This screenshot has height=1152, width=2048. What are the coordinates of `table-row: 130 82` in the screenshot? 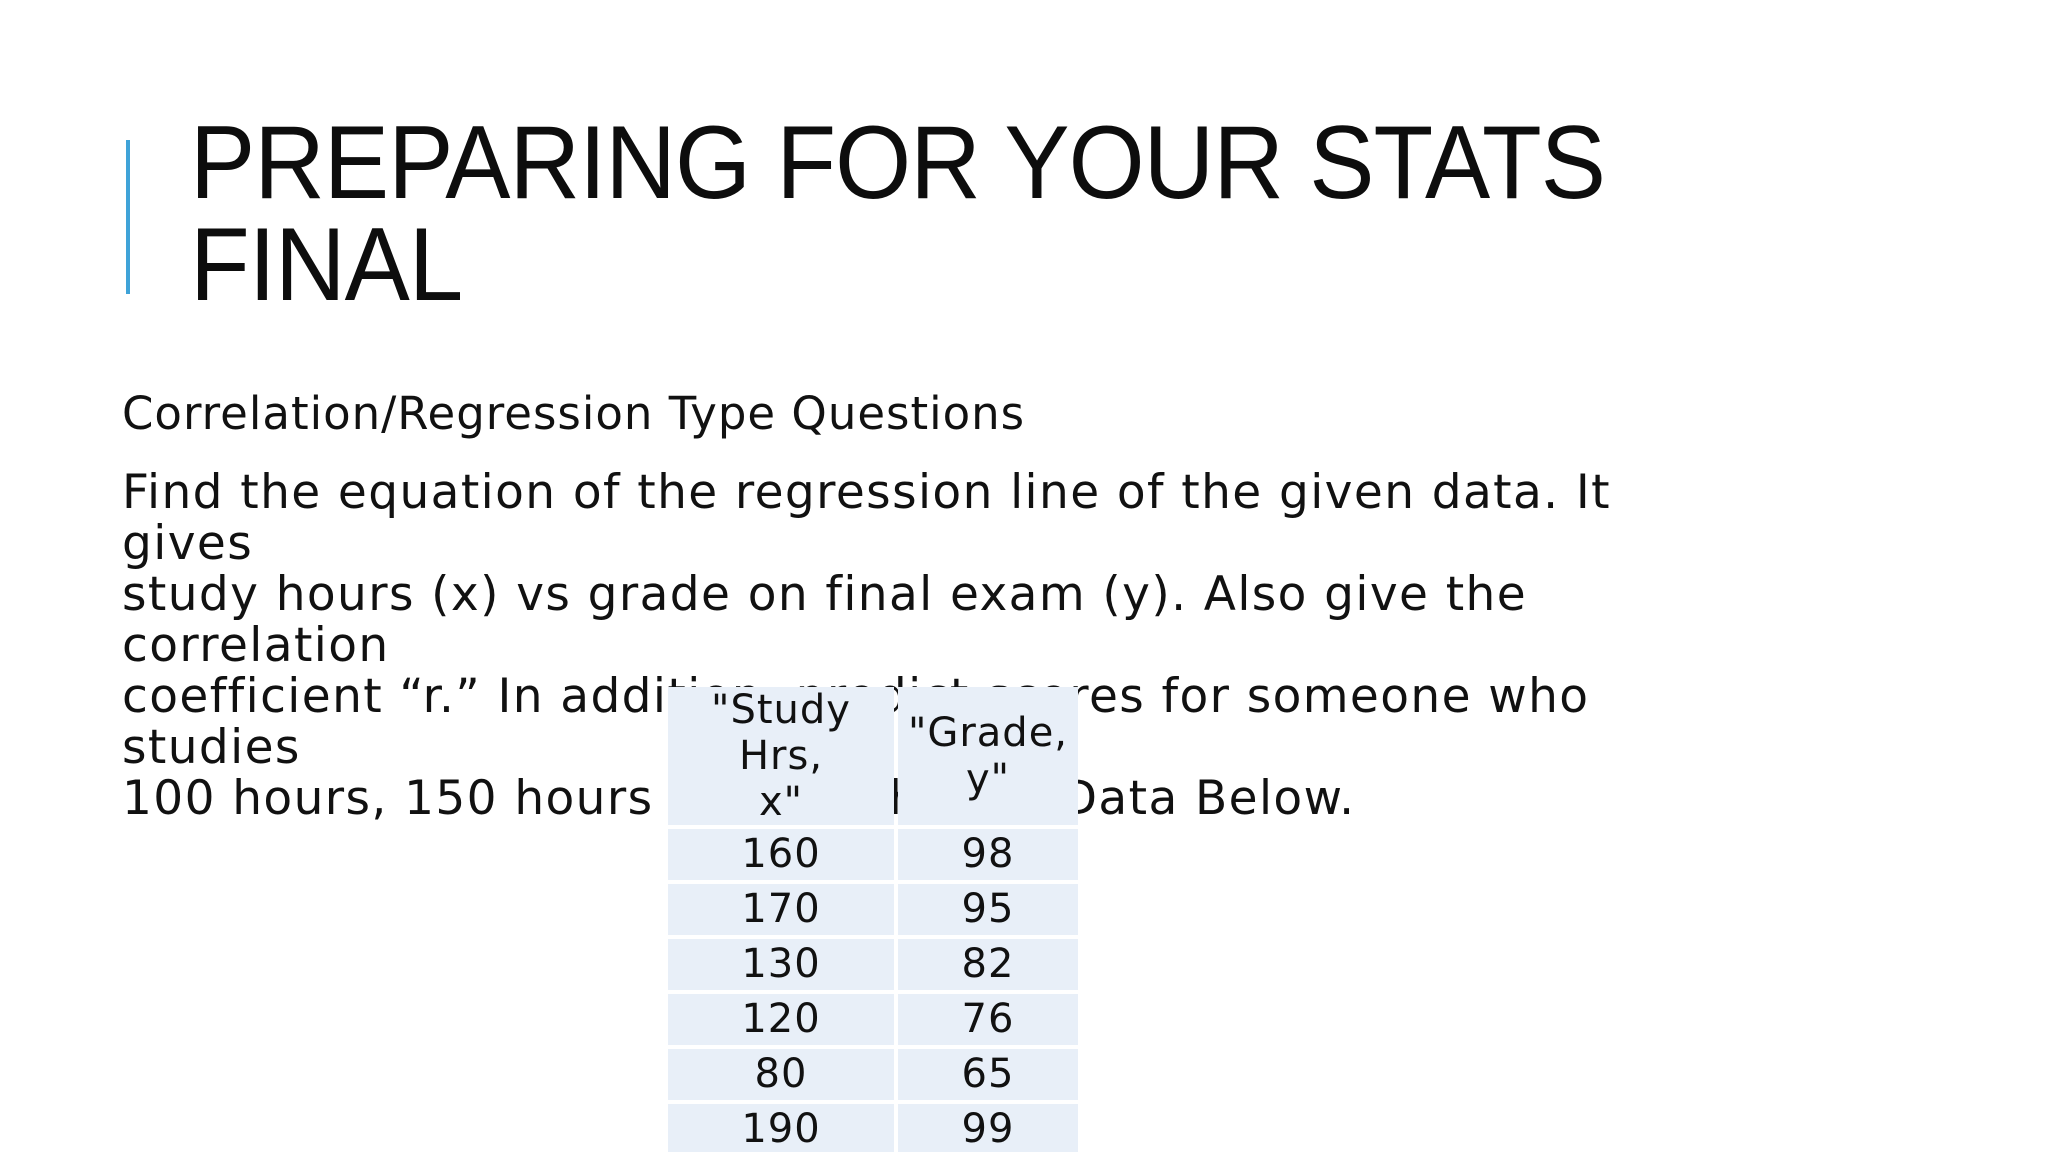 It's located at (873, 964).